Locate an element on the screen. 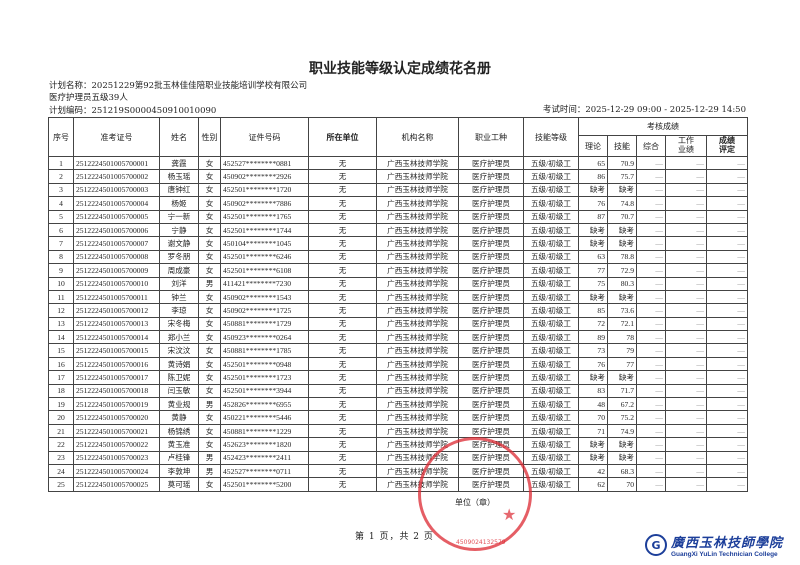 The image size is (800, 565). cell-skill: 75.2 is located at coordinates (622, 417).